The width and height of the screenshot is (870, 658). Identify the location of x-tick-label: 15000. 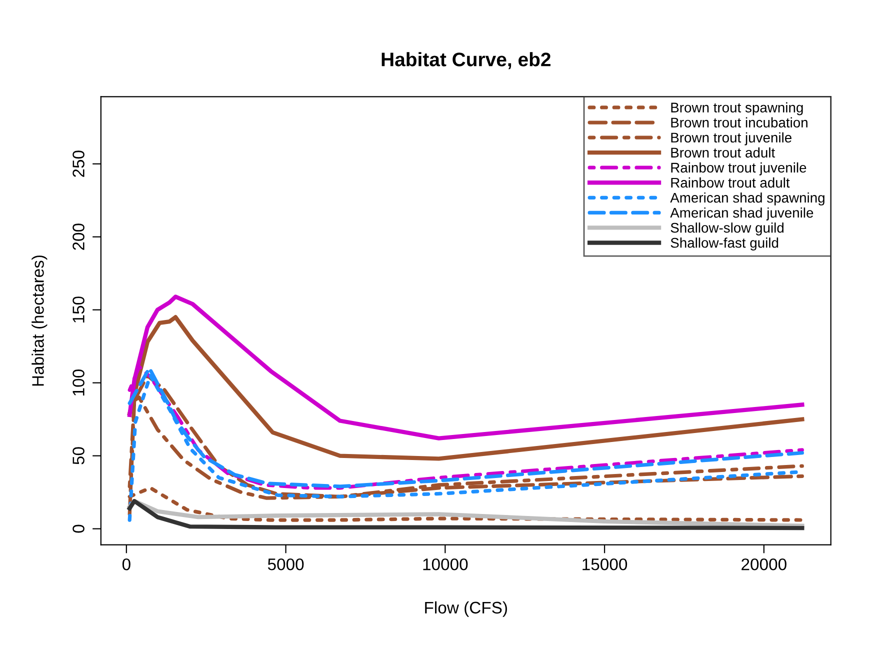
(605, 564).